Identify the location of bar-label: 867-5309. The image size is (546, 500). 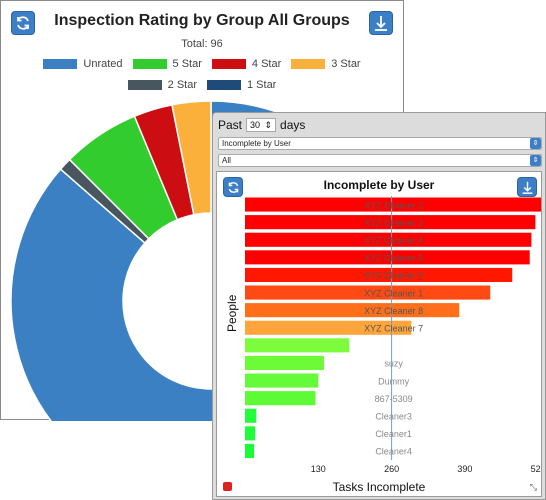
(394, 399).